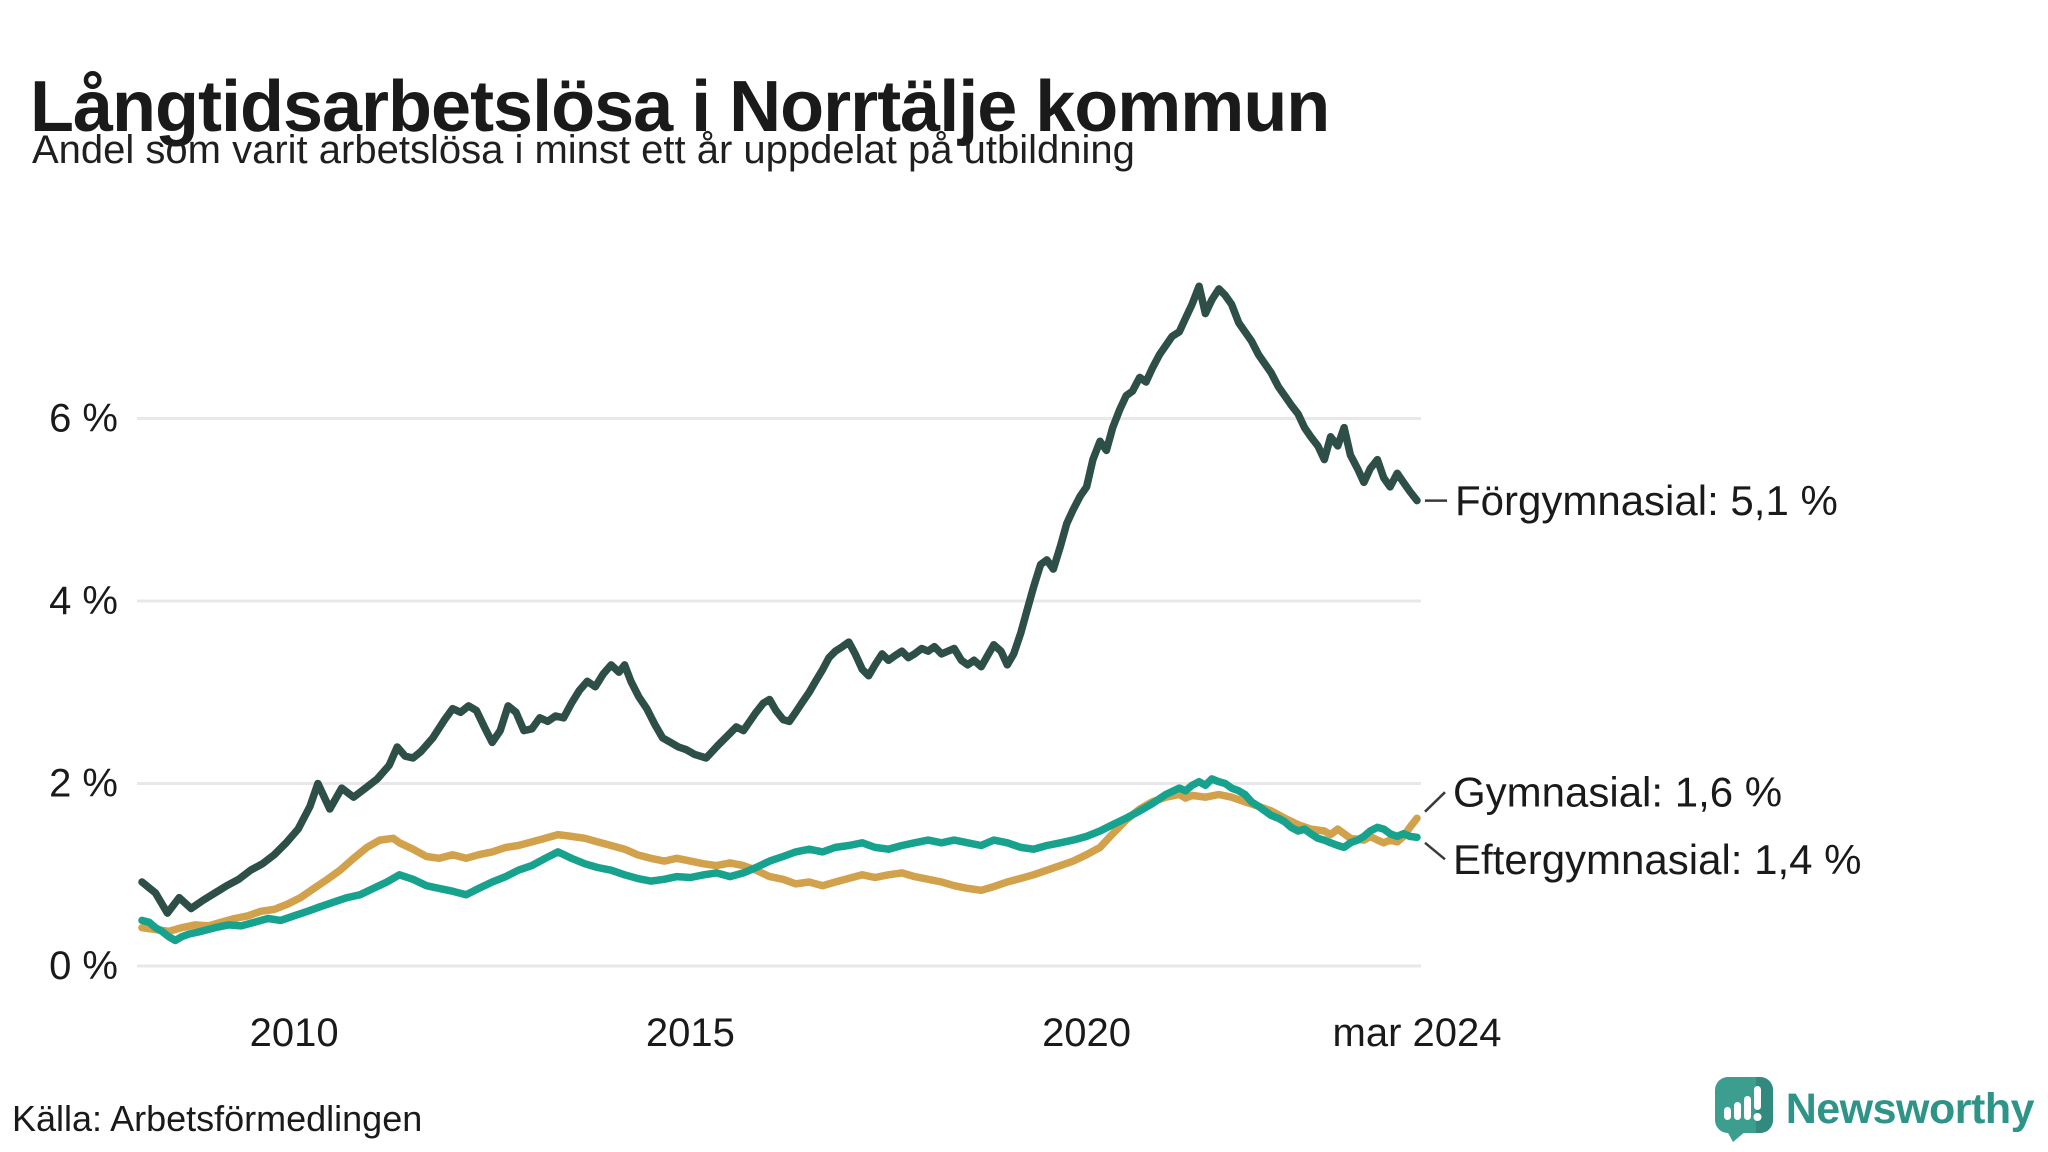  What do you see at coordinates (680, 107) in the screenshot?
I see `page-title: Långtidsarbetslösa i Norrtälje kommun` at bounding box center [680, 107].